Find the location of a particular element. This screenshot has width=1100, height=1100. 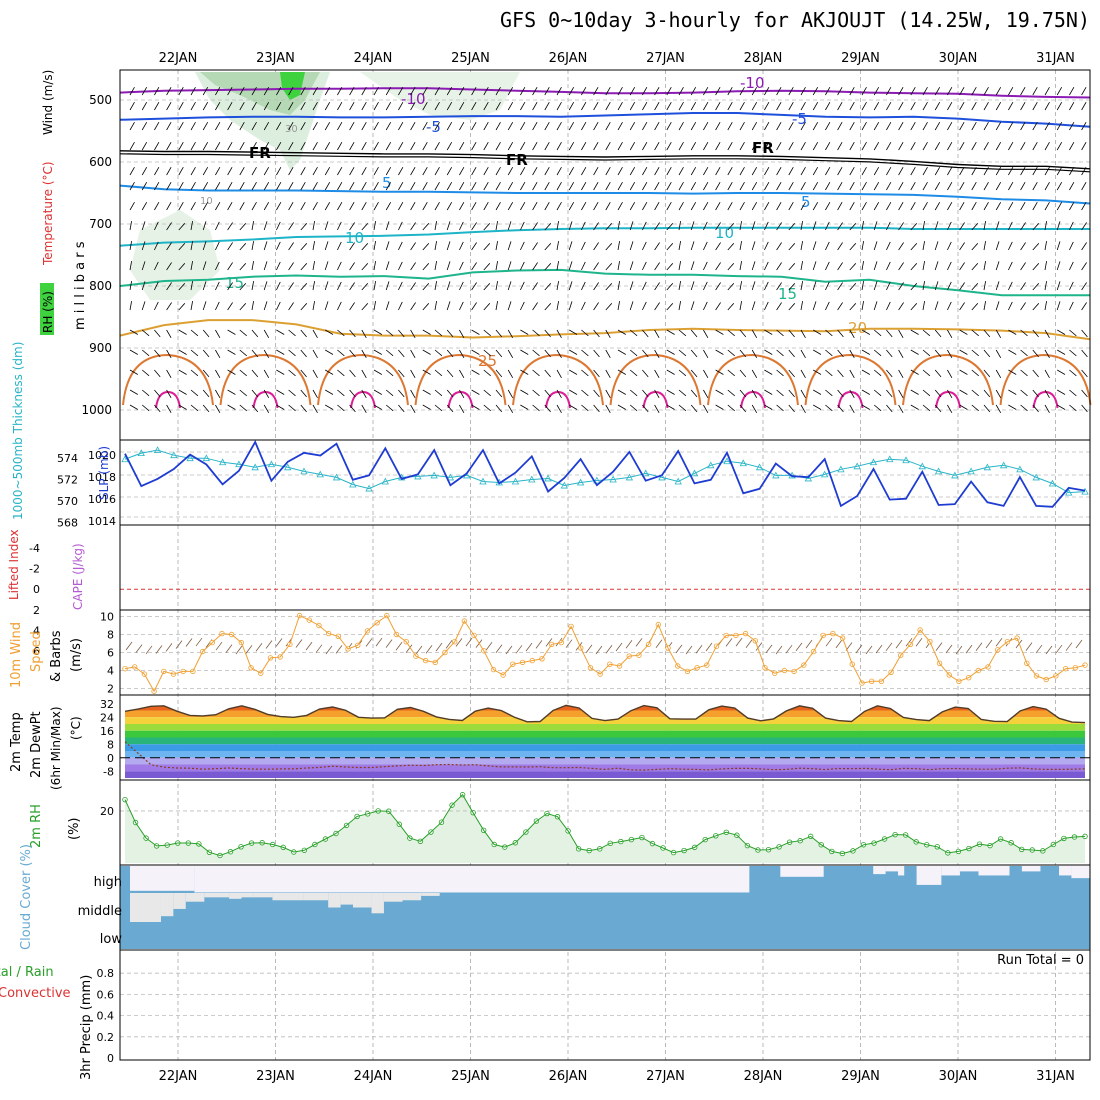

li-tick: 6 is located at coordinates (36, 651).